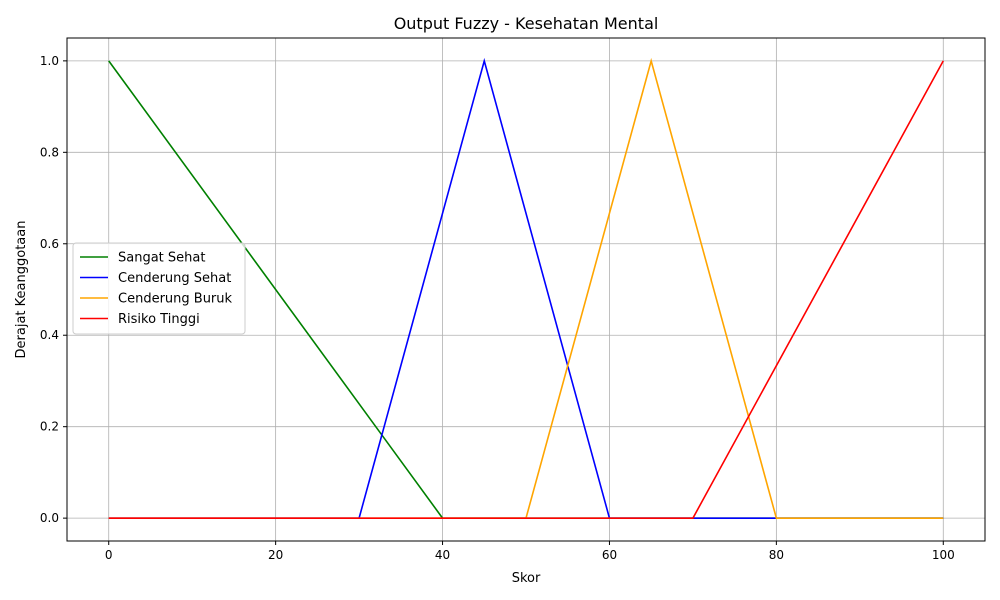 The image size is (1000, 600). Describe the element at coordinates (21, 290) in the screenshot. I see `y-axis-label: Derajat Keanggotaan` at that location.